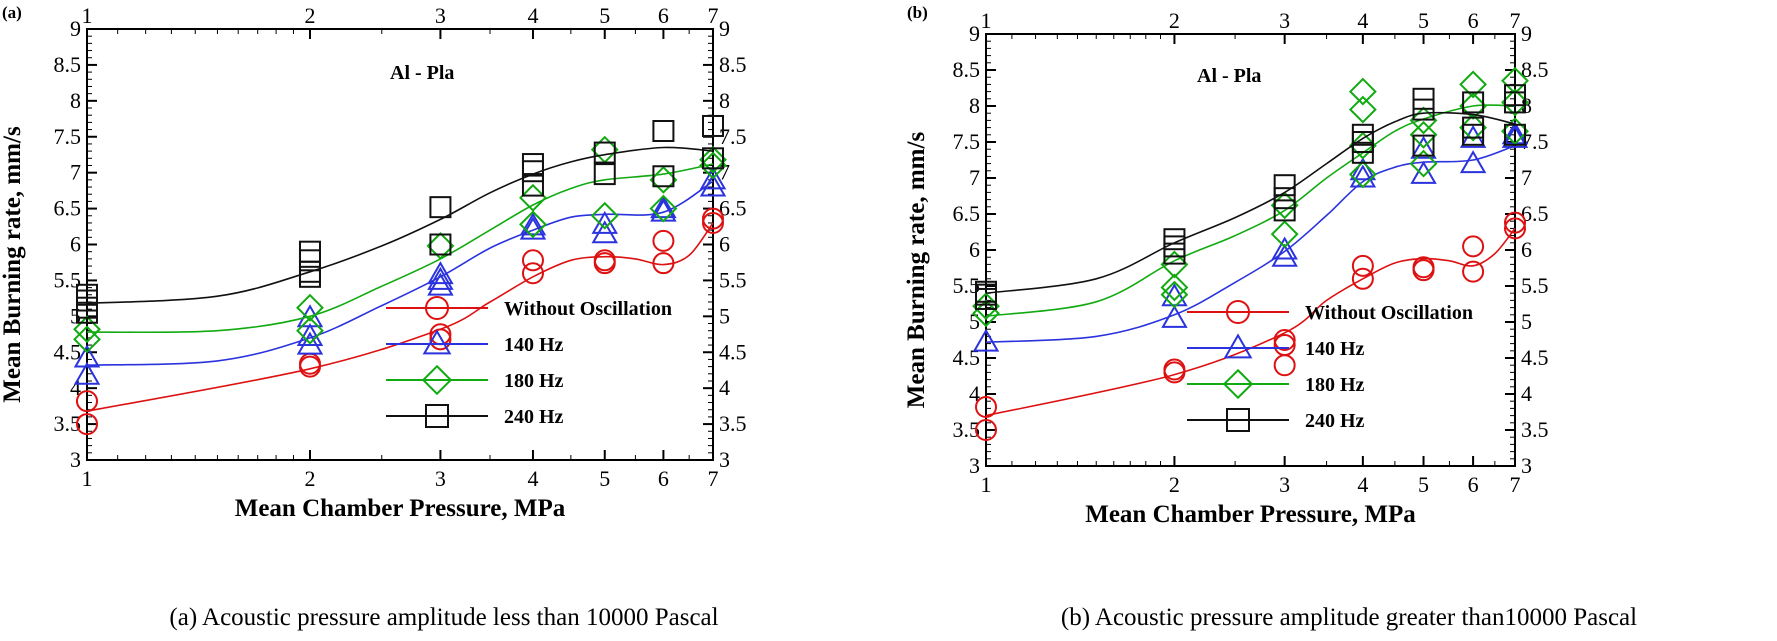  Describe the element at coordinates (1535, 357) in the screenshot. I see `chart-b-y-tick-label-right: 4.5` at that location.